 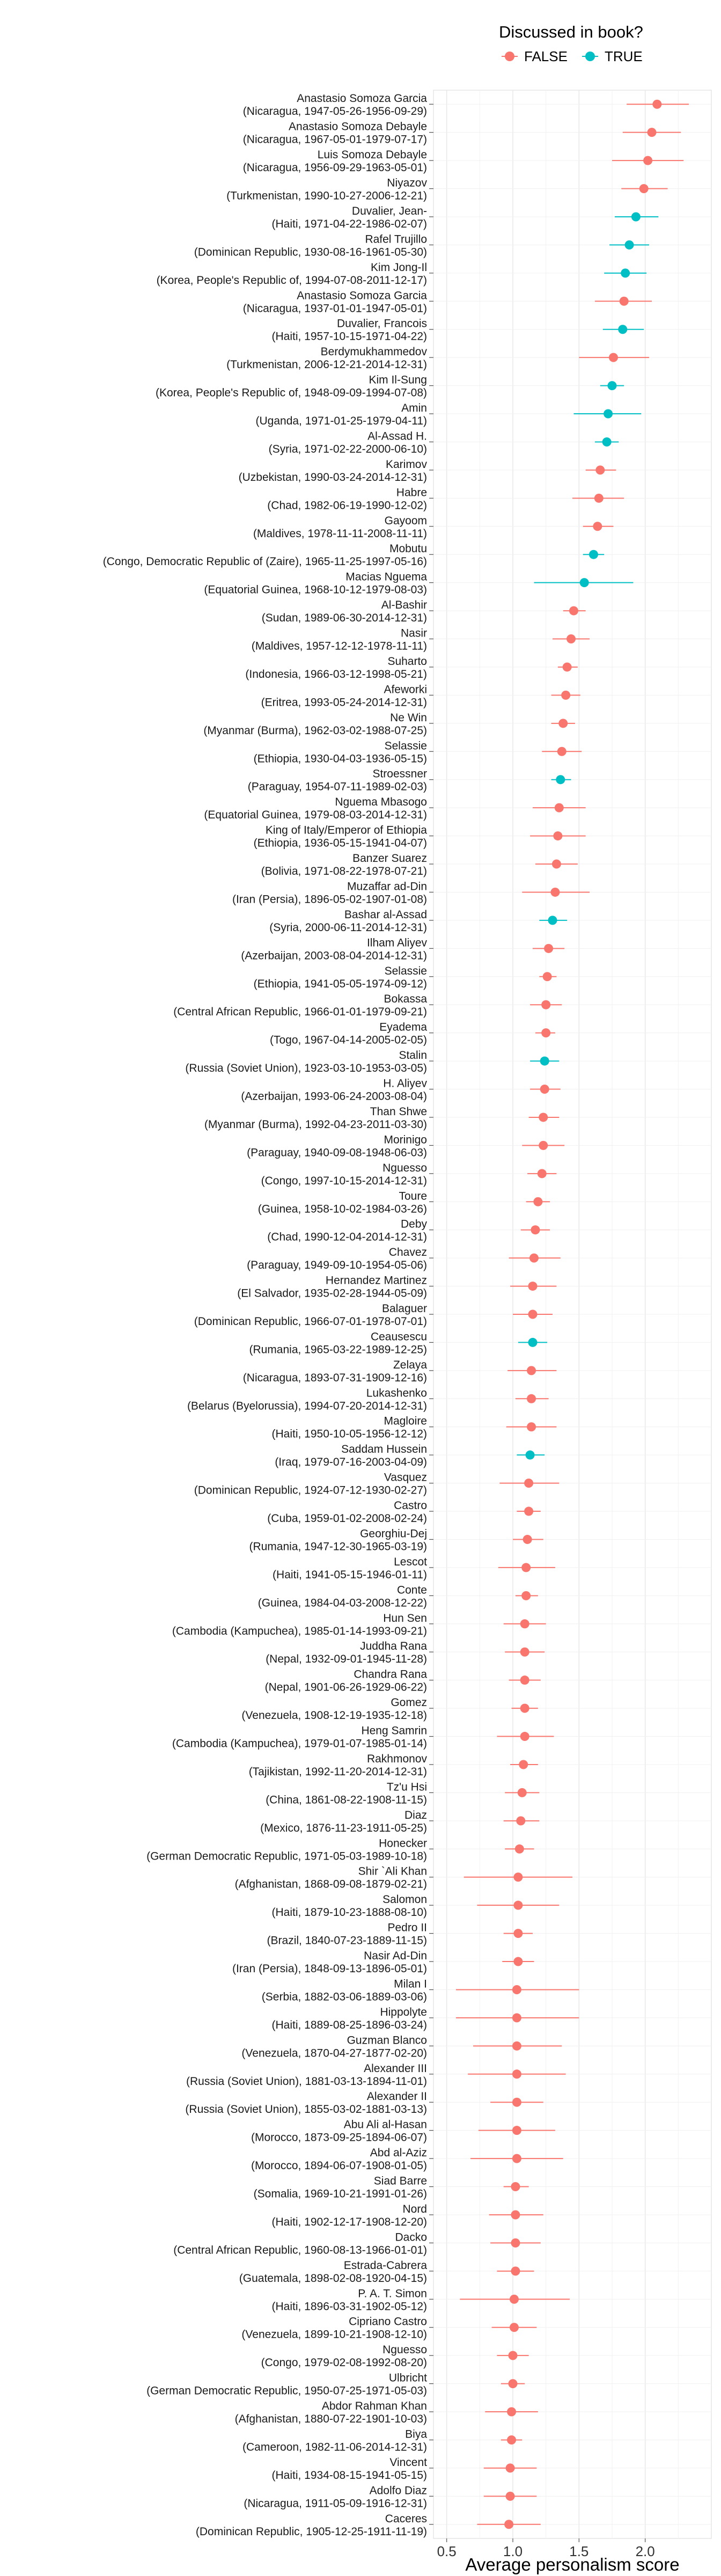 What do you see at coordinates (349, 1033) in the screenshot?
I see `y-tick-label: Eyadema (Togo, 1967-04-14-2005-02-05)` at bounding box center [349, 1033].